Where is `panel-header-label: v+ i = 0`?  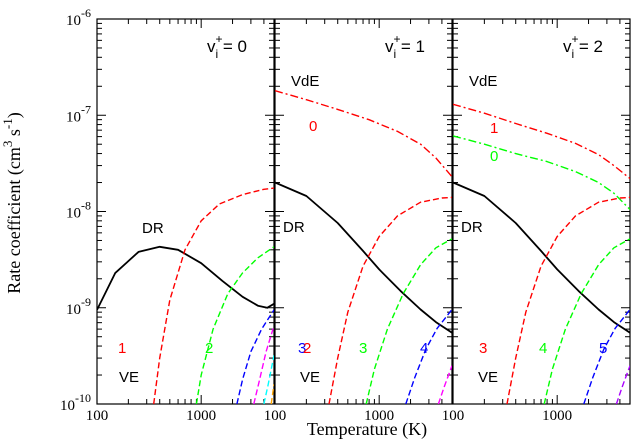 panel-header-label: v+ i = 0 is located at coordinates (227, 46).